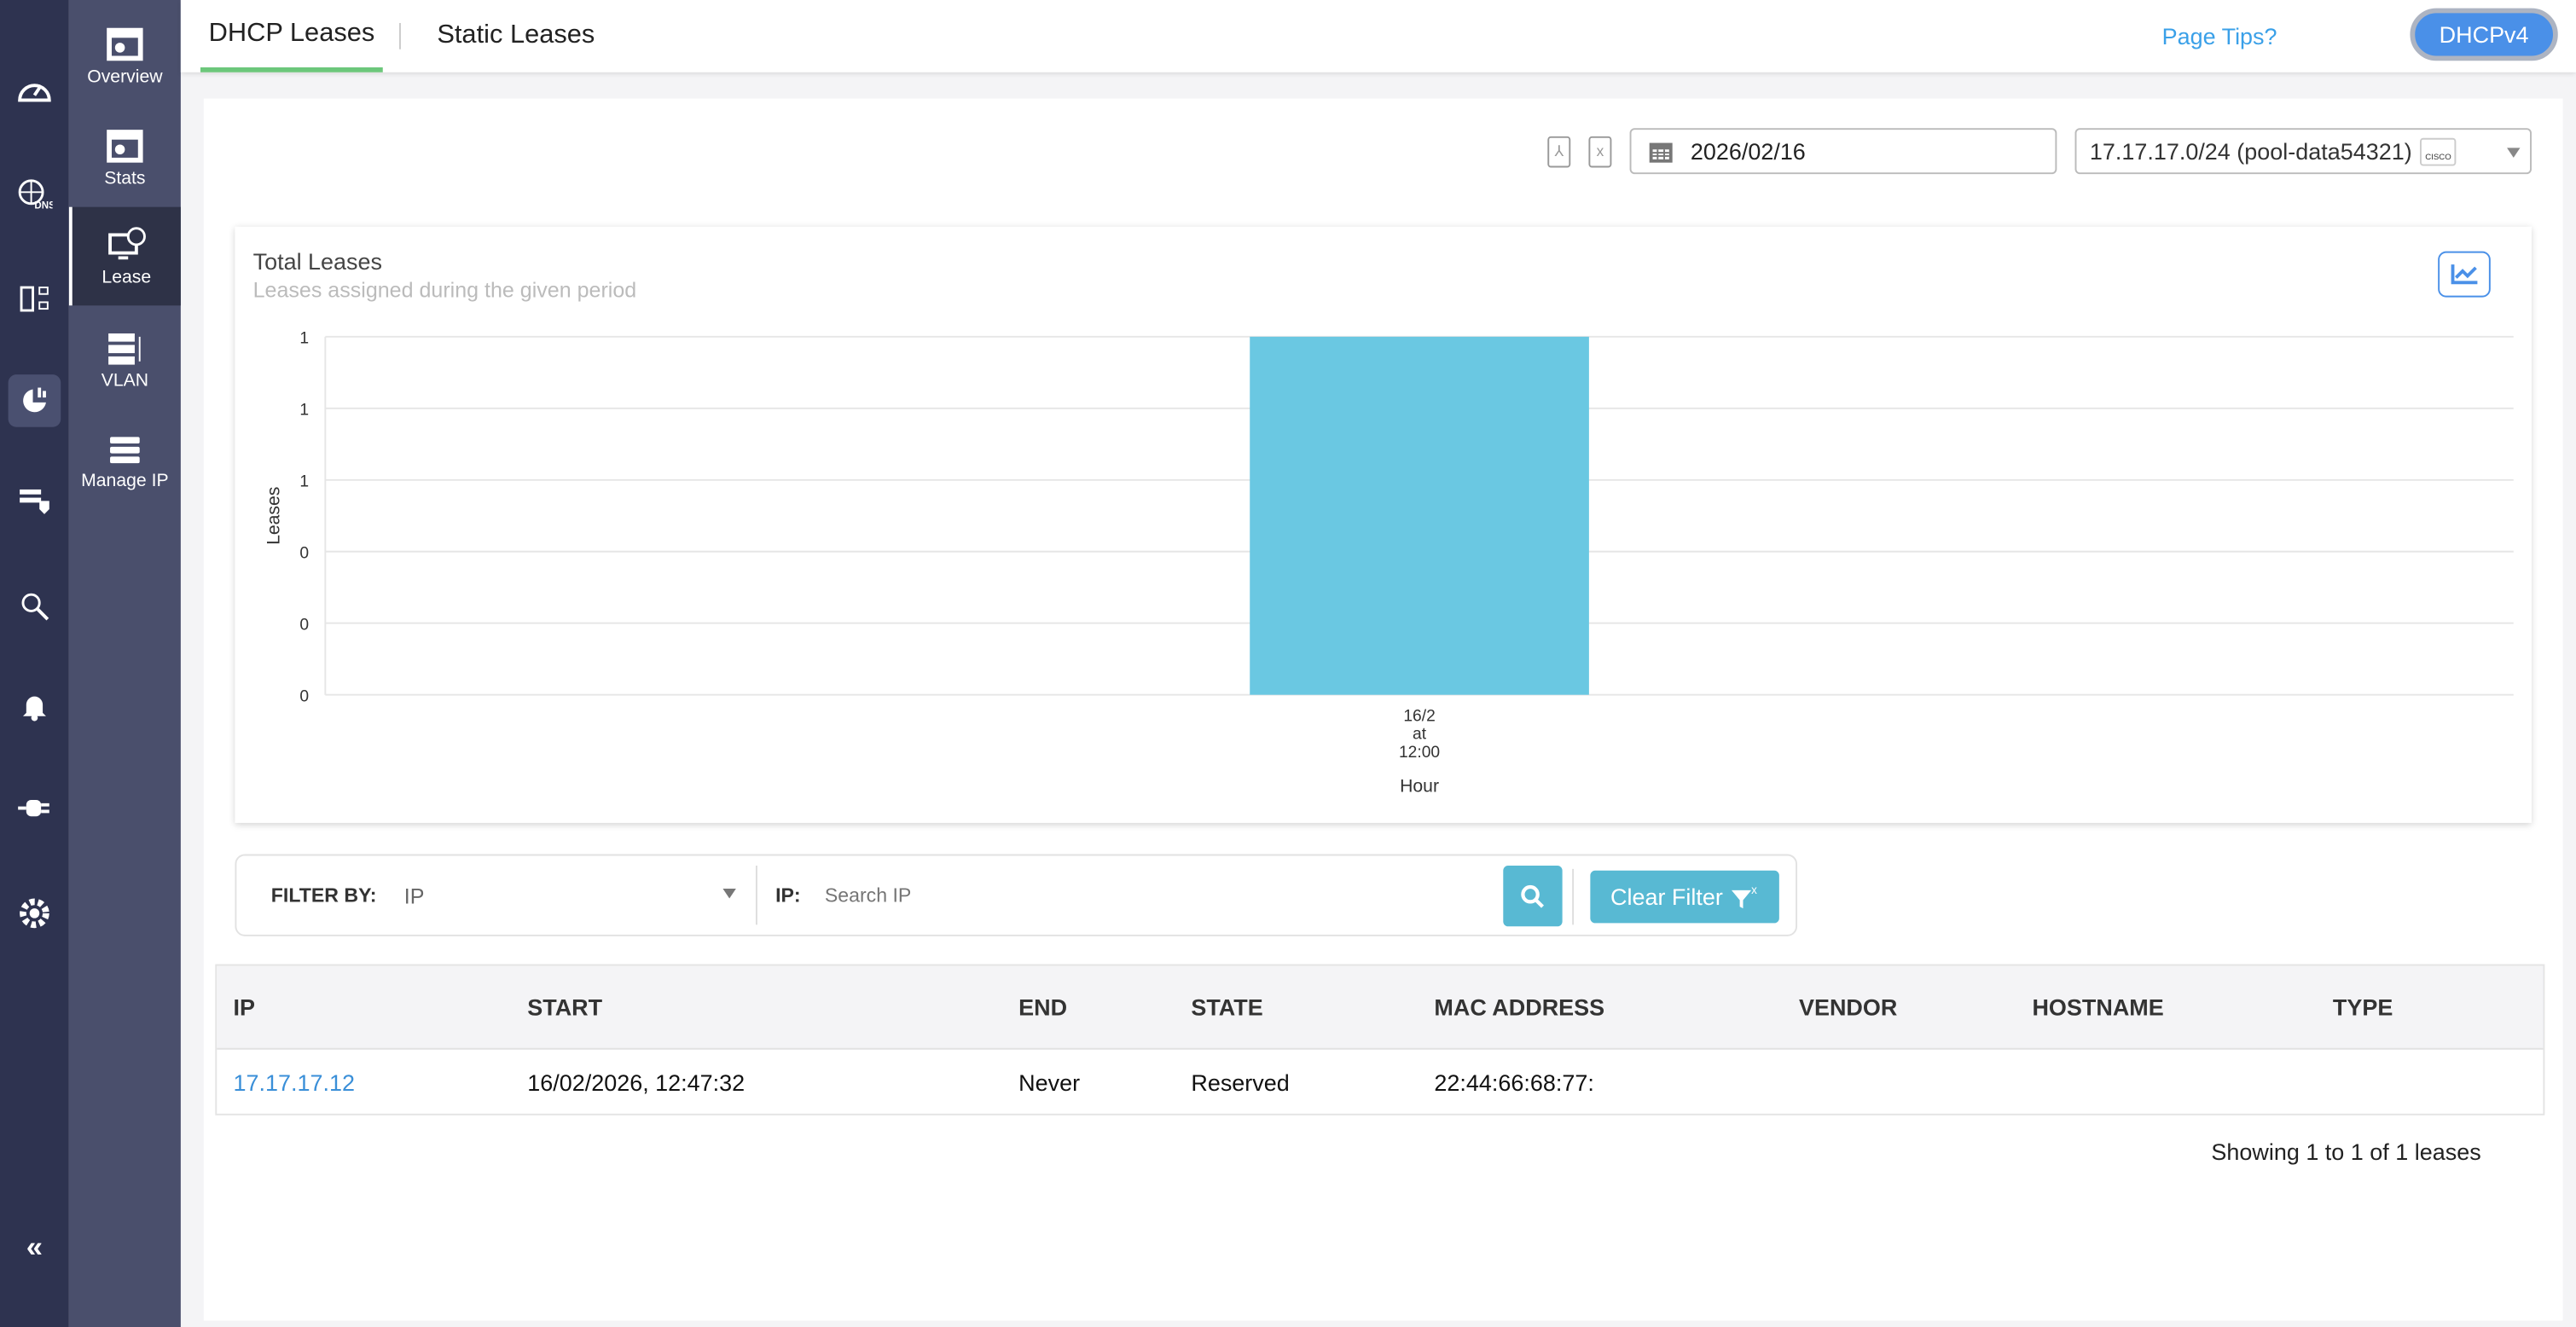  What do you see at coordinates (35, 1246) in the screenshot?
I see `double-chevron-left-icon: «` at bounding box center [35, 1246].